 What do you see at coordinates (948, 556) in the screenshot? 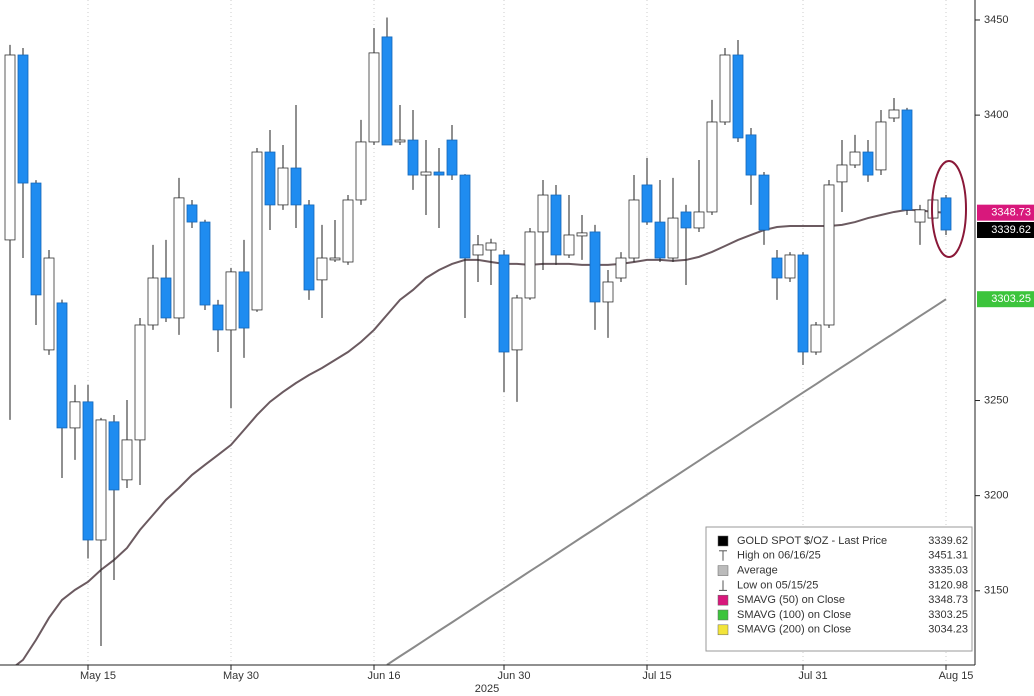
I see `legend-value: 3451.31` at bounding box center [948, 556].